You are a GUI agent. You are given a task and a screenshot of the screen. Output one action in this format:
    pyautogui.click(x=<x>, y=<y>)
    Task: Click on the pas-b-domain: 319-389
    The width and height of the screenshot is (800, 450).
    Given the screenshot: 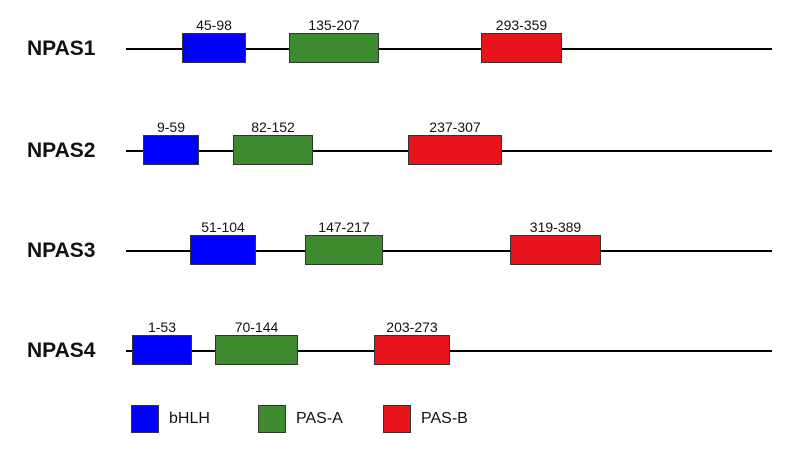 What is the action you would take?
    pyautogui.click(x=555, y=242)
    